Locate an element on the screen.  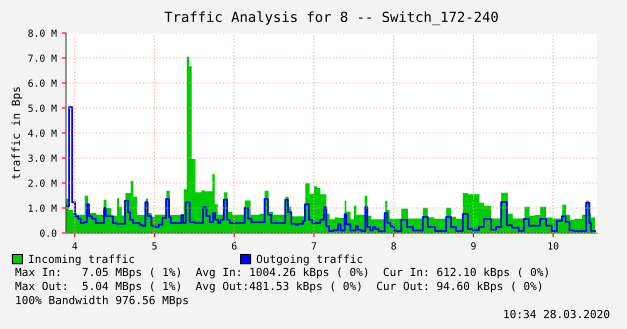
x-tick-label: 8 is located at coordinates (393, 246).